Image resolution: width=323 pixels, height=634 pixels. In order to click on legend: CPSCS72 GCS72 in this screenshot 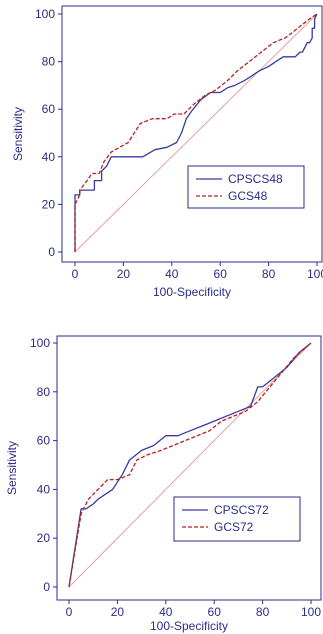, I will do `click(237, 519)`.